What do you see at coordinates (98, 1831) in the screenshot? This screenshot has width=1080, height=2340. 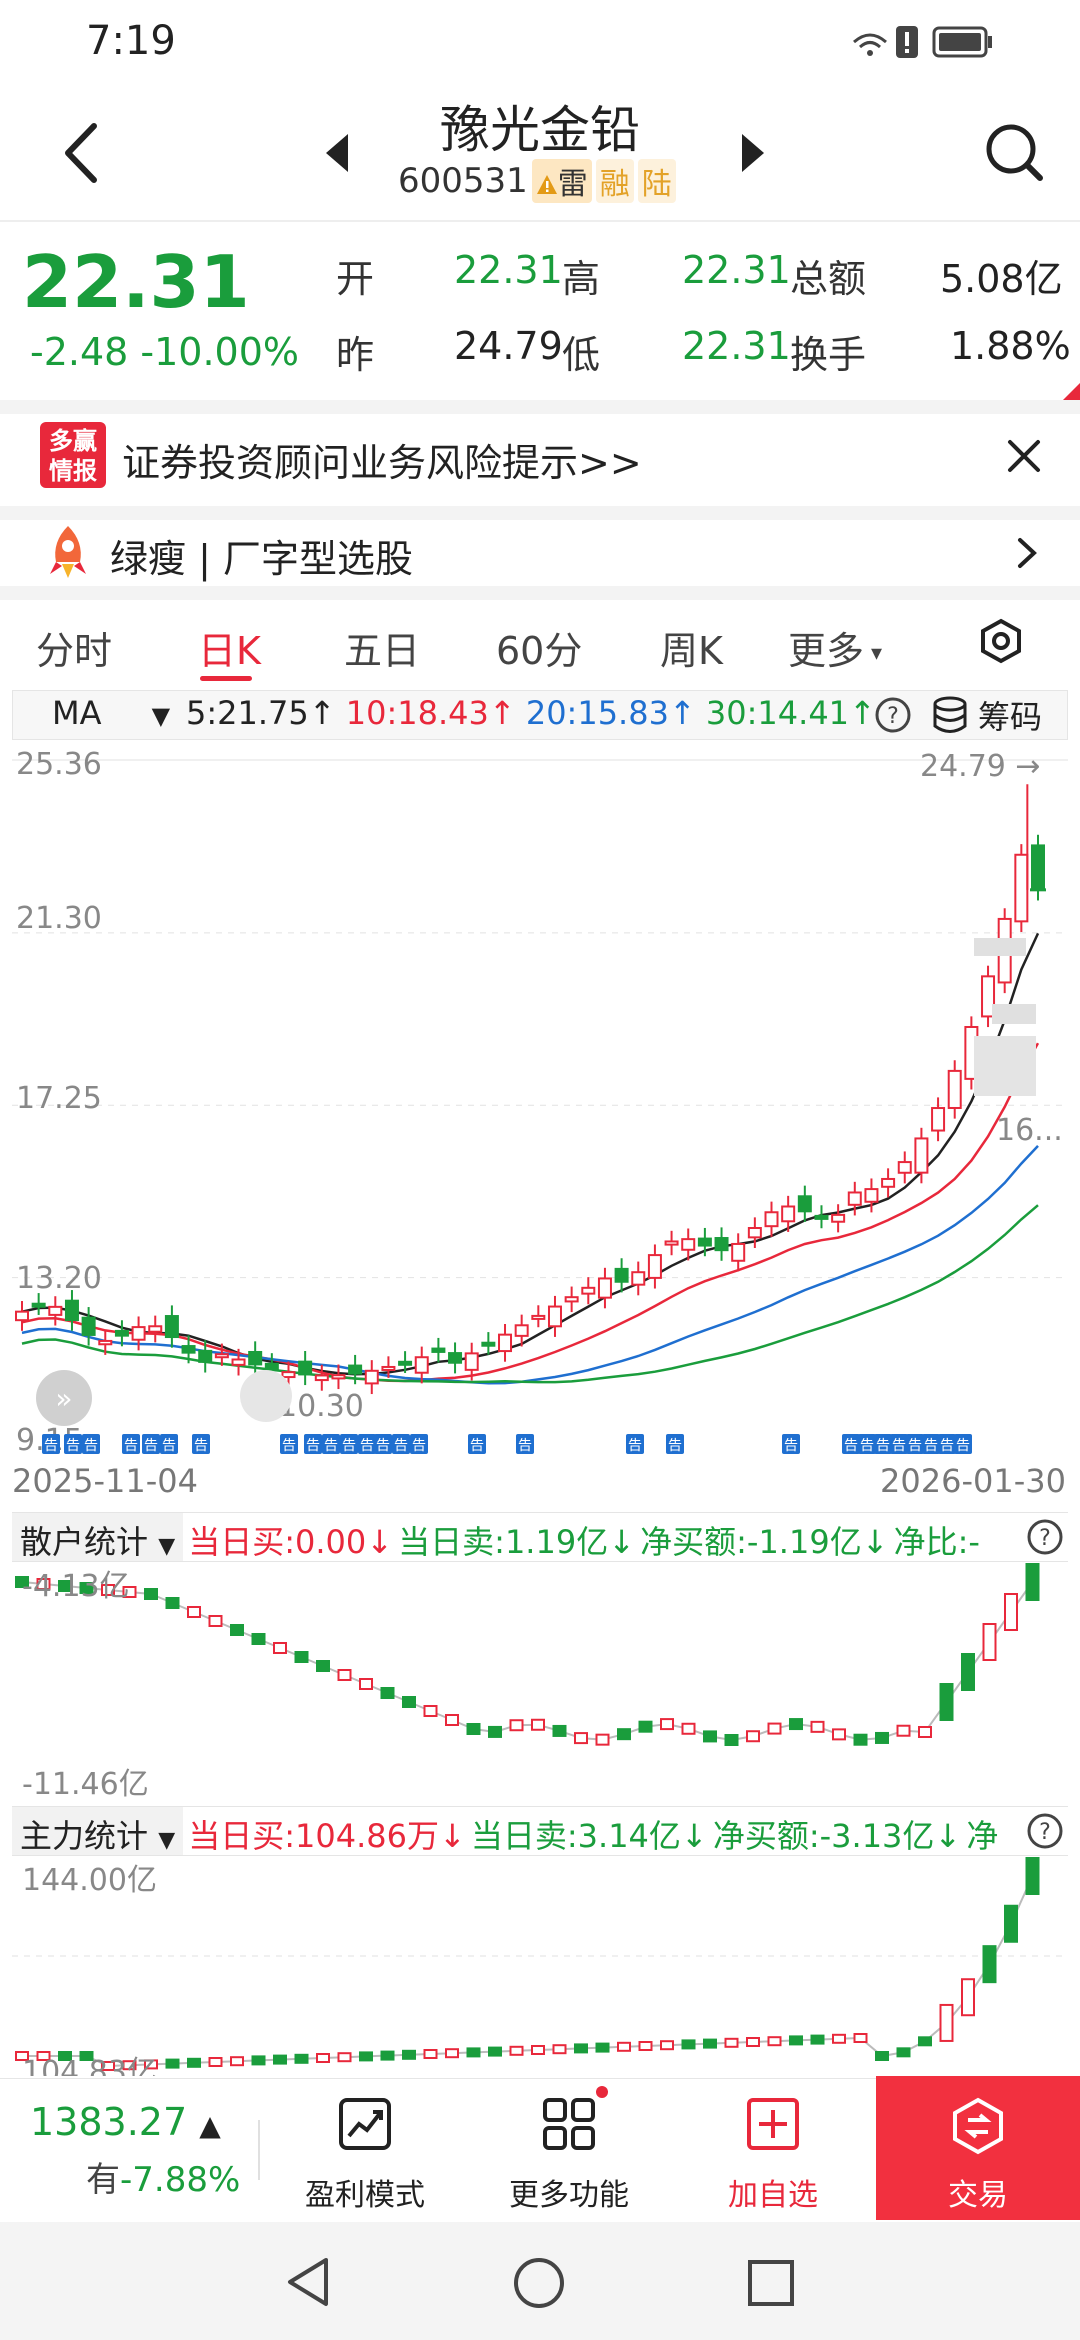 I see `main-force-selector: 主力统计 ▼` at bounding box center [98, 1831].